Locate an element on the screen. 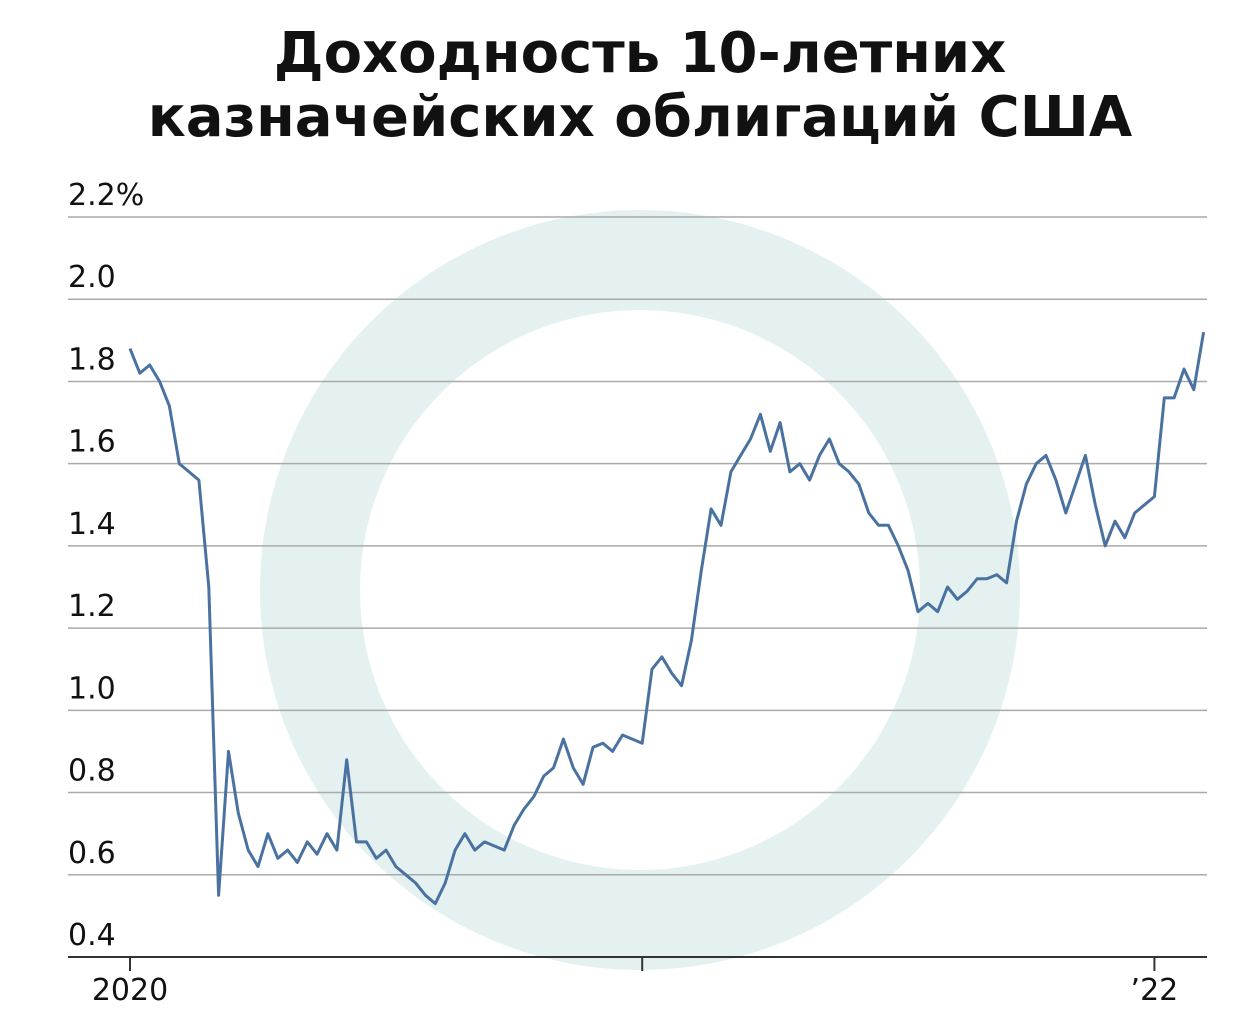 This screenshot has width=1236, height=1022. y-tick-label: 1.6 is located at coordinates (92, 442).